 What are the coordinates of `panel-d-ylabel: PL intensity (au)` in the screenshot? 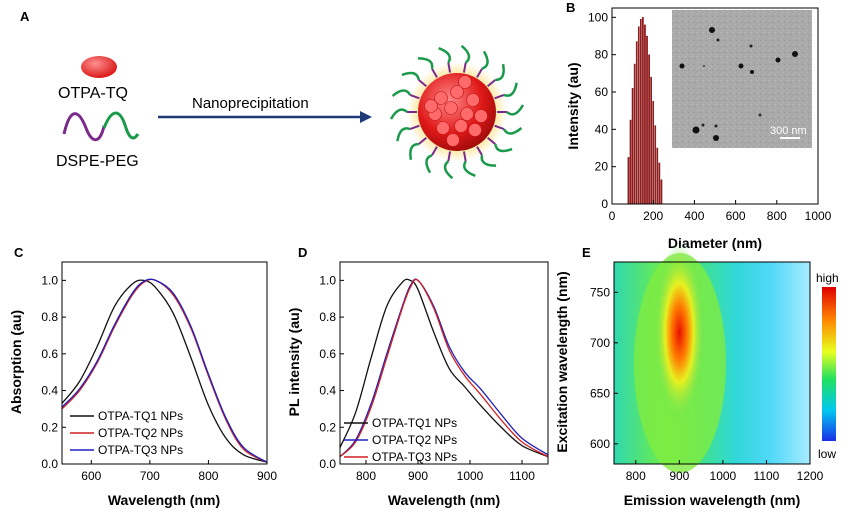 It's located at (294, 362).